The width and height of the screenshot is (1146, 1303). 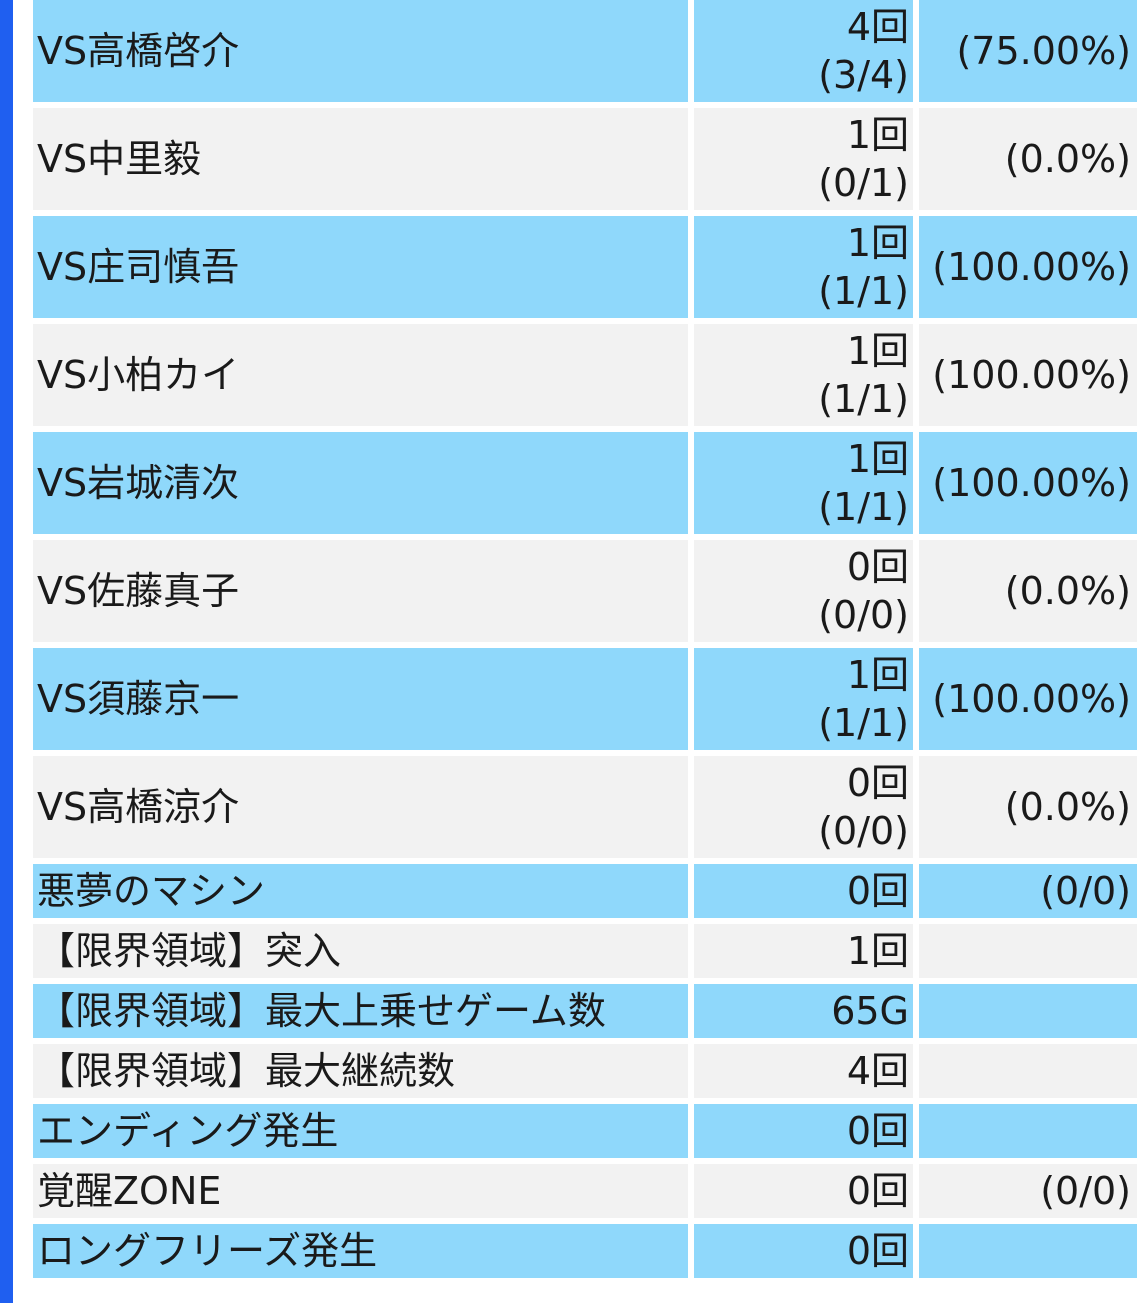 What do you see at coordinates (360, 1071) in the screenshot?
I see `row-label: 【限界領域】最大継続数` at bounding box center [360, 1071].